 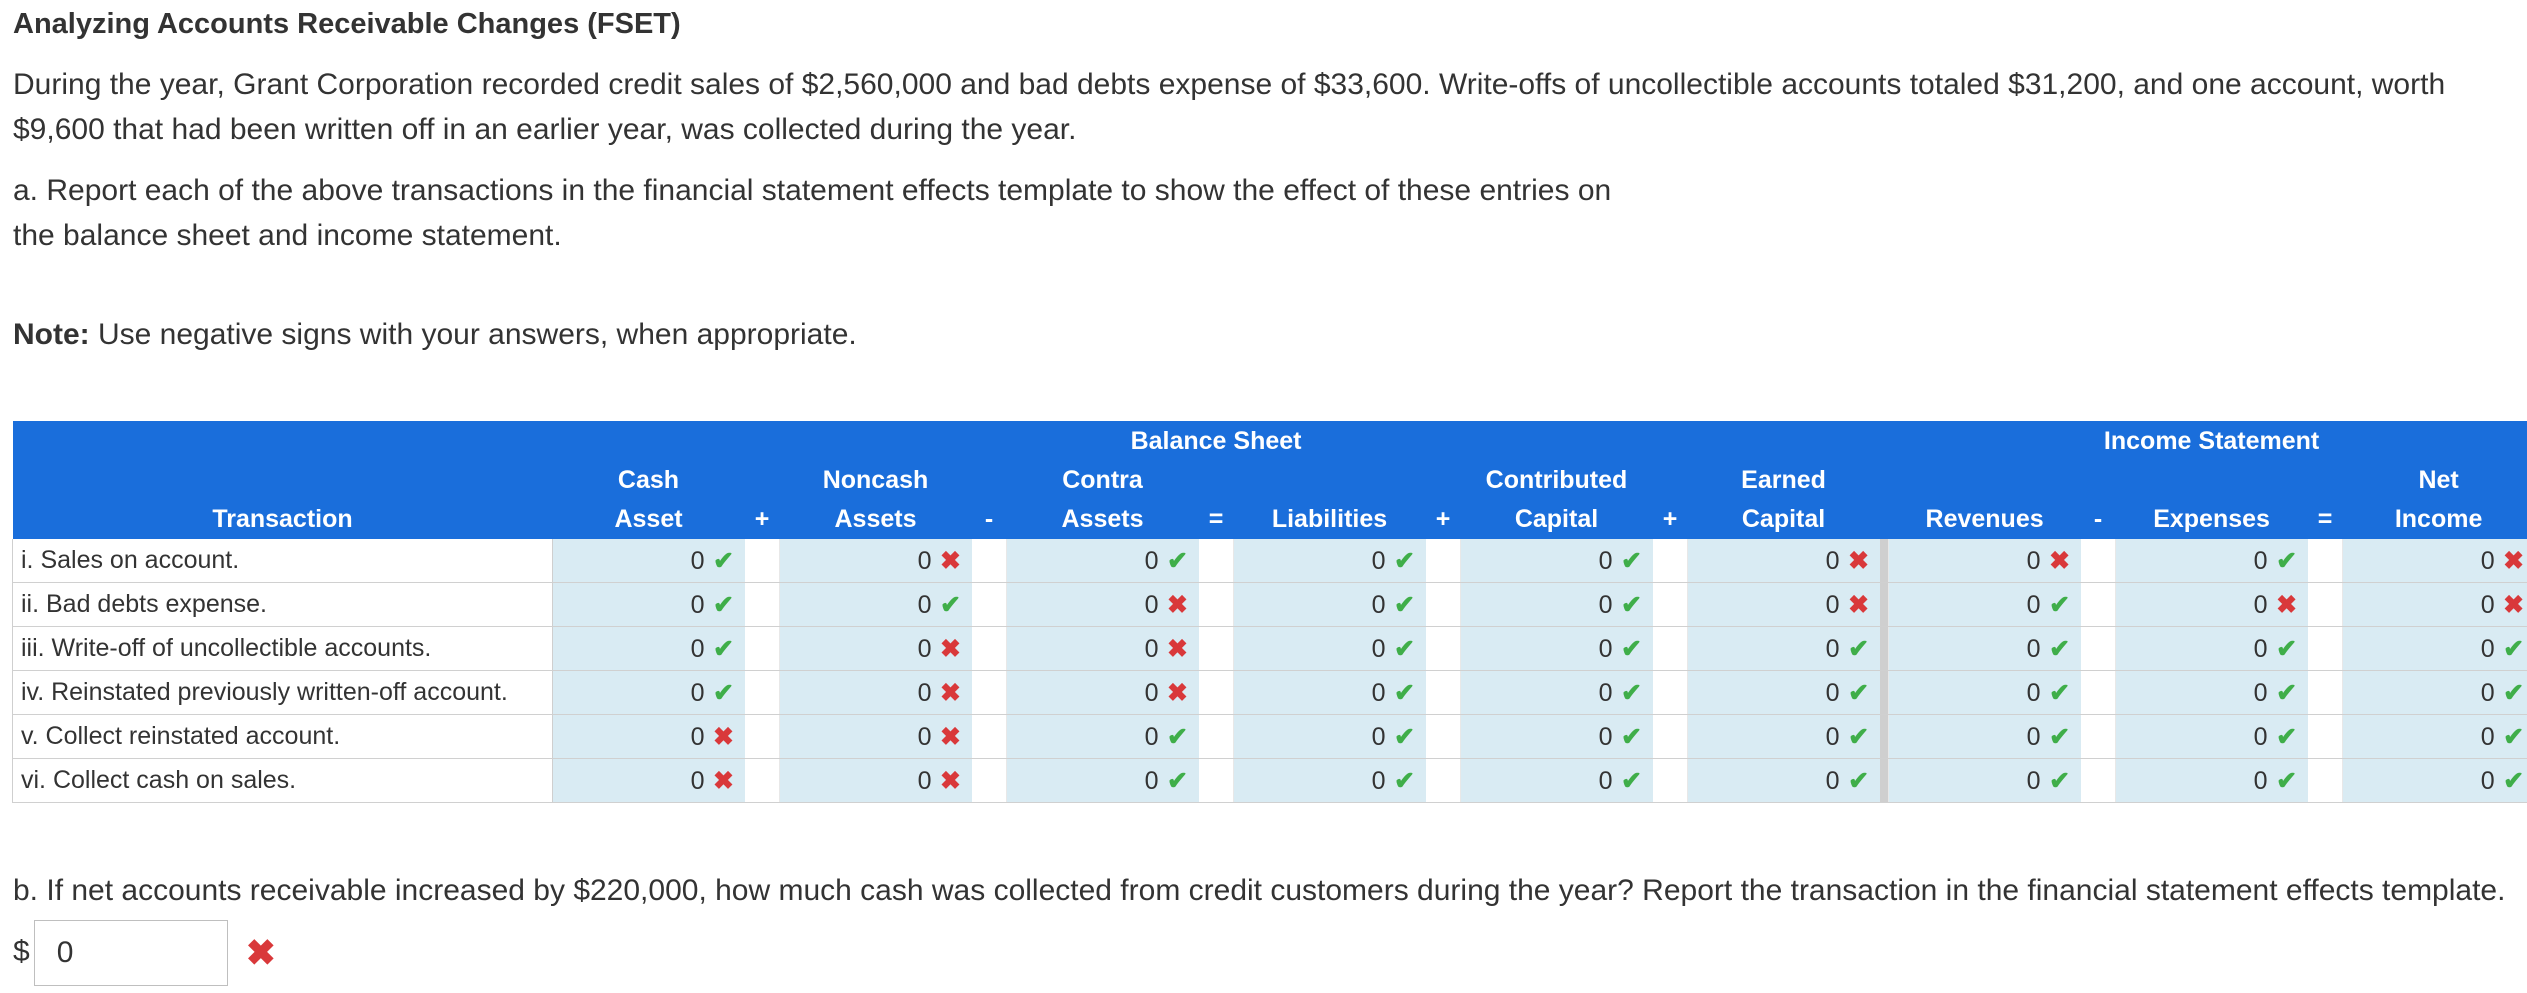 What do you see at coordinates (875, 604) in the screenshot?
I see `noncash-input: 0 ✔` at bounding box center [875, 604].